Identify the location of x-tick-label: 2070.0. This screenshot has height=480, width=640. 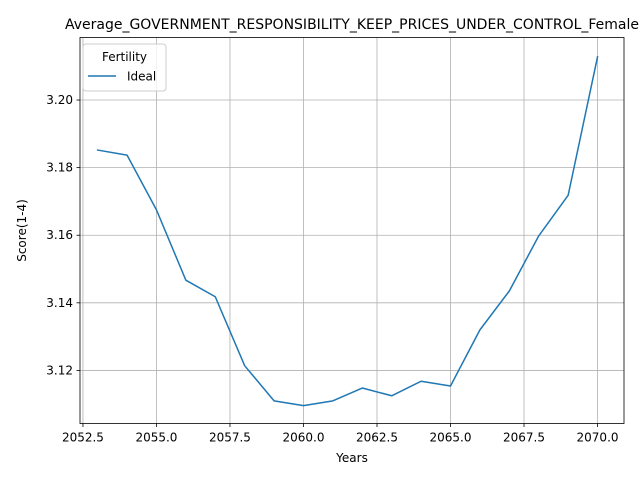
(598, 438).